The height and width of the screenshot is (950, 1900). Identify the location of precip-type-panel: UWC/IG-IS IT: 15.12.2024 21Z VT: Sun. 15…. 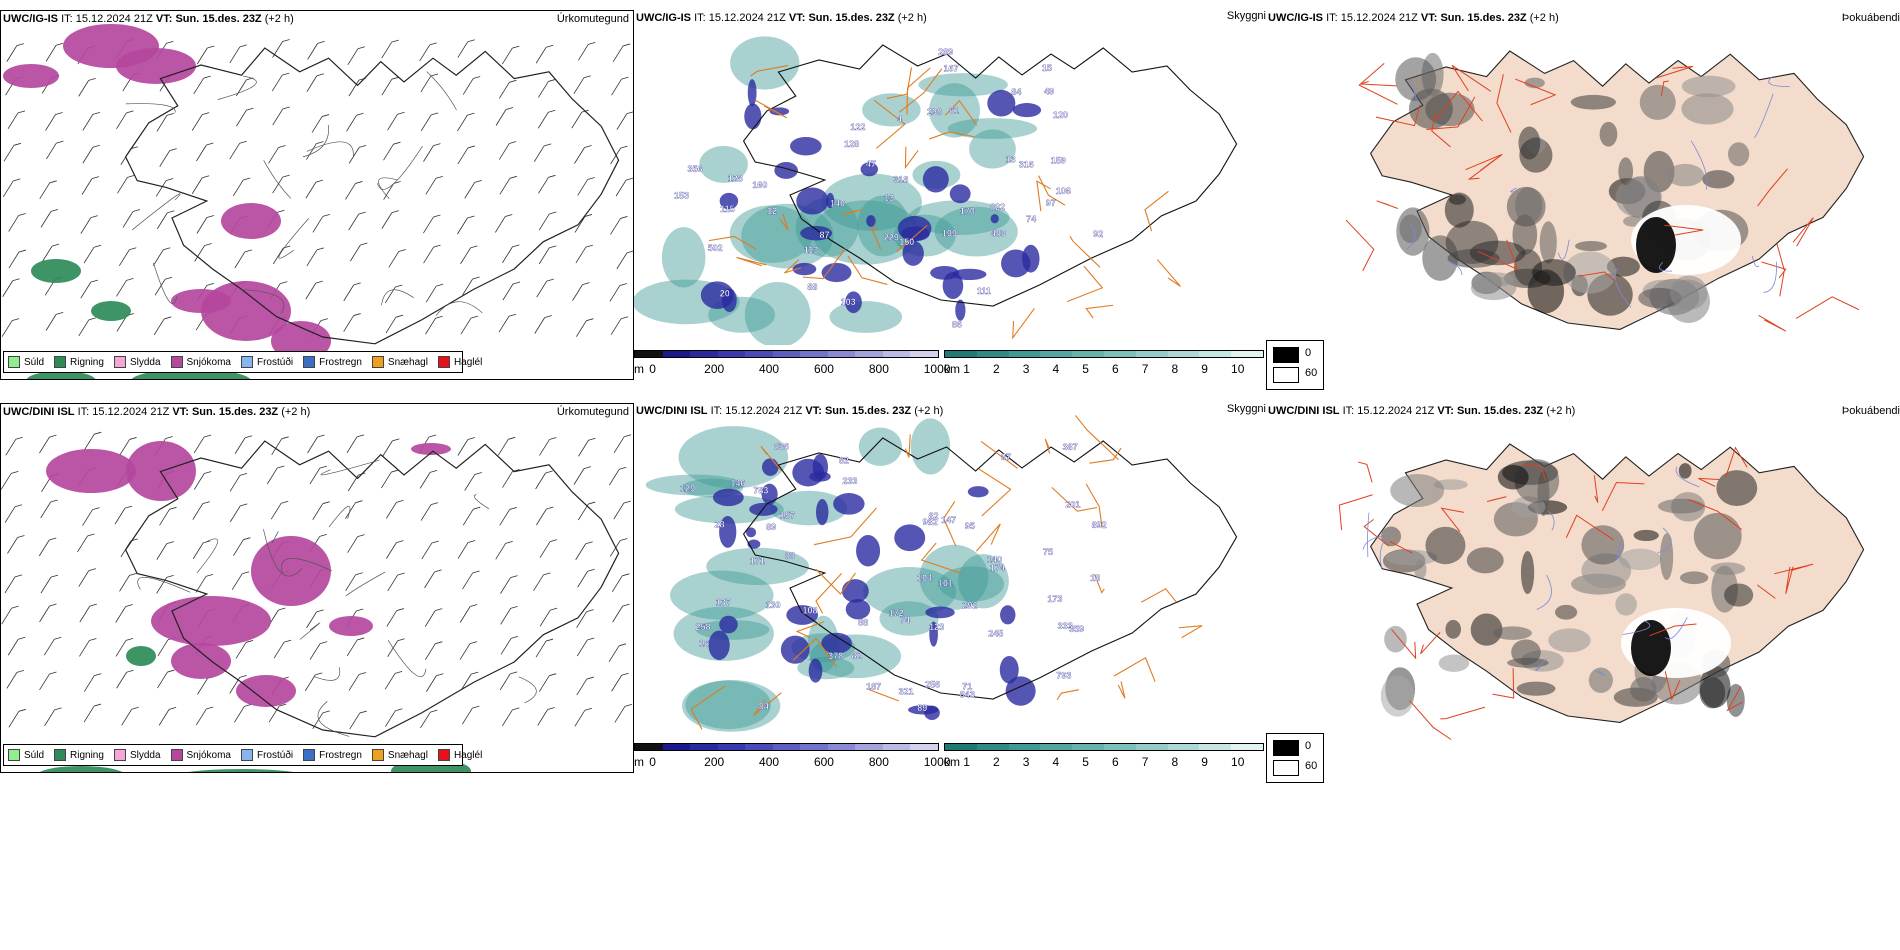
(317, 195).